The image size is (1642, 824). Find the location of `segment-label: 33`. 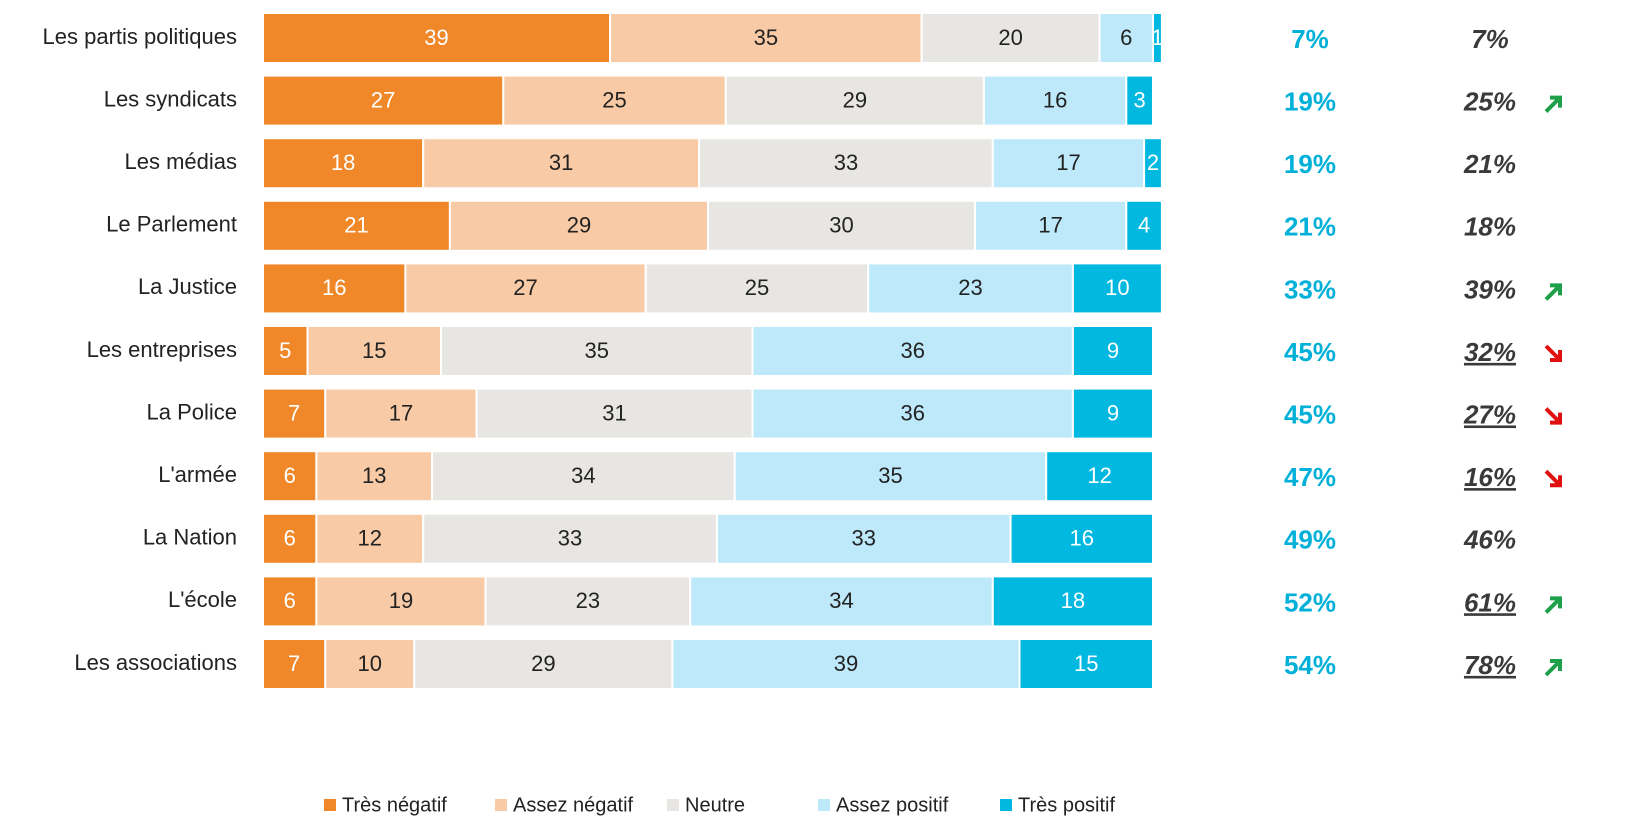

segment-label: 33 is located at coordinates (864, 538).